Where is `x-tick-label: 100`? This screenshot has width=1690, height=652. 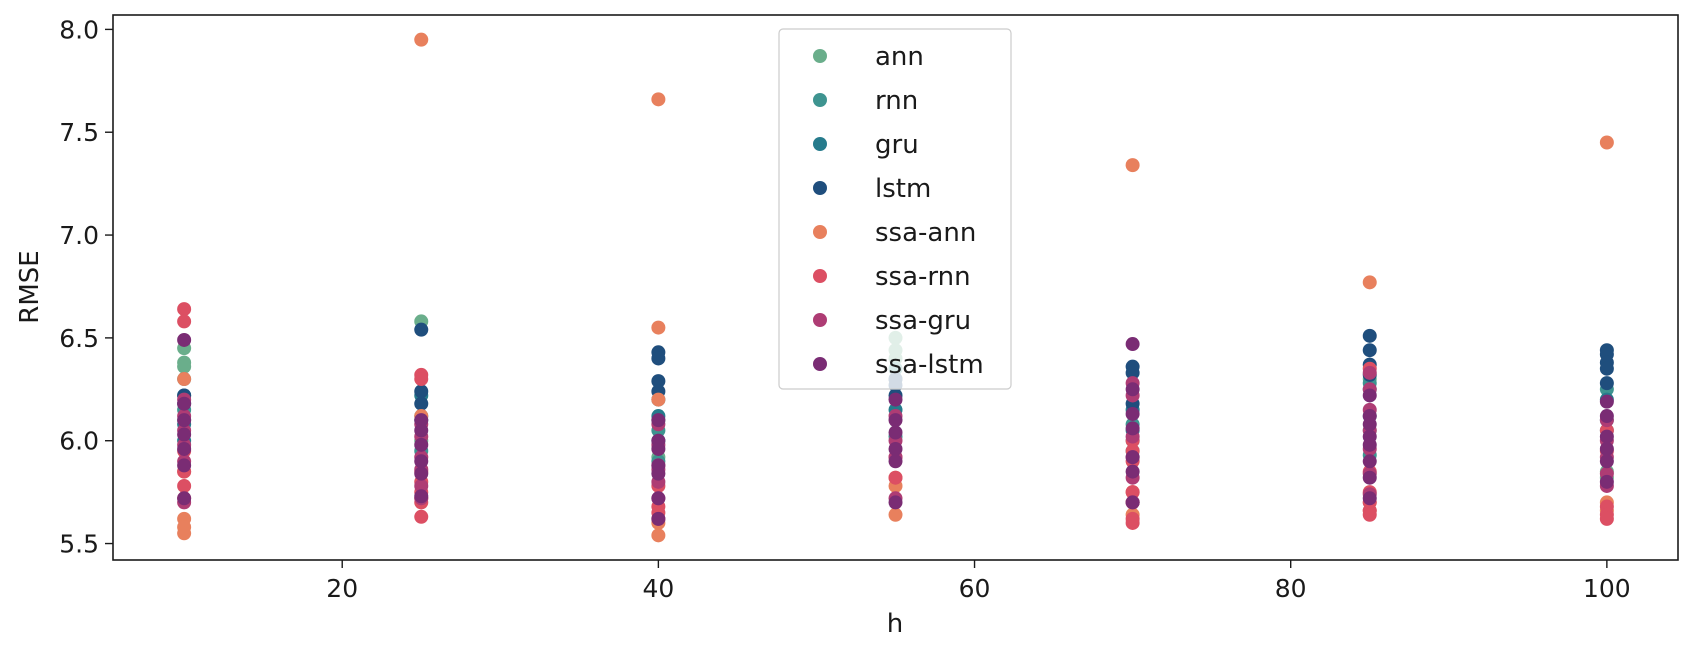 x-tick-label: 100 is located at coordinates (1607, 588).